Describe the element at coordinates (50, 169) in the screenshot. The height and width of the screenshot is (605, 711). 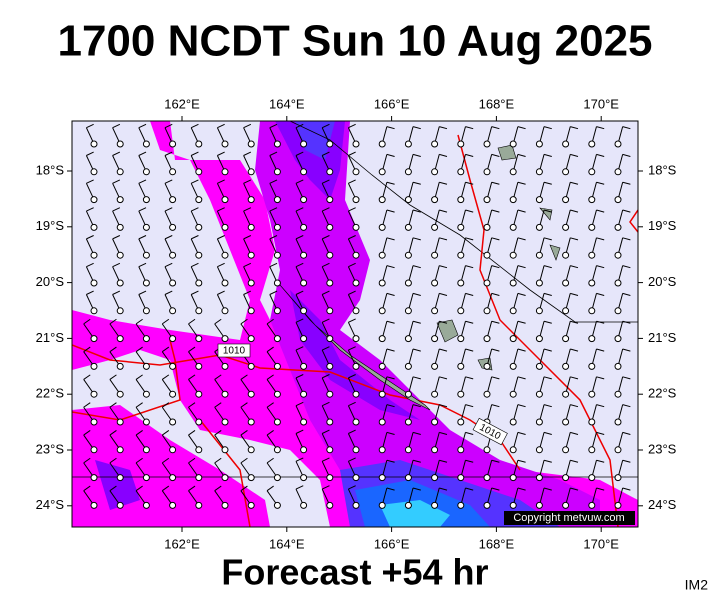
I see `latitude-label: 18°S` at that location.